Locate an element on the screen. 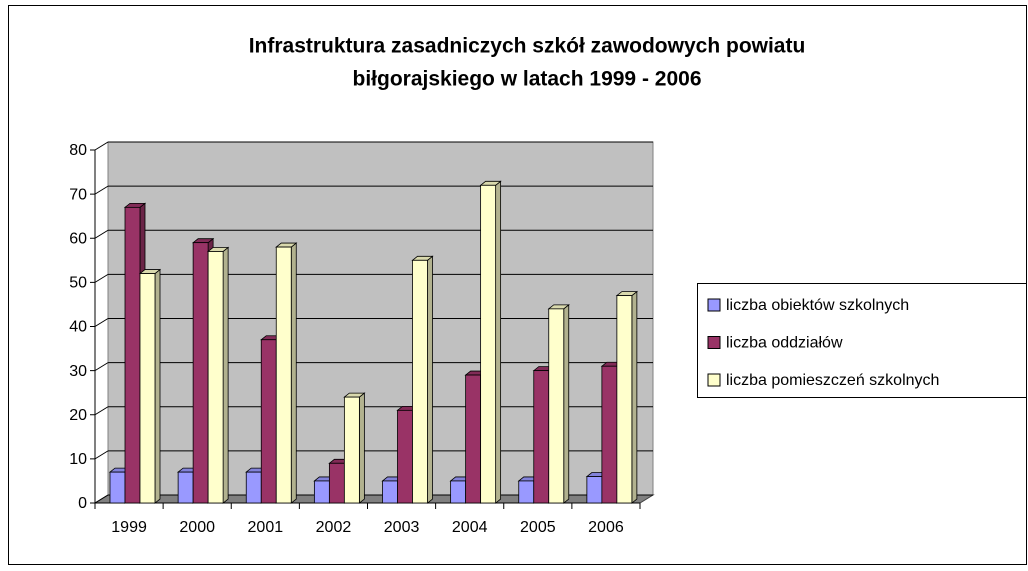 The image size is (1028, 571). y-tick-label: 40 is located at coordinates (78, 327).